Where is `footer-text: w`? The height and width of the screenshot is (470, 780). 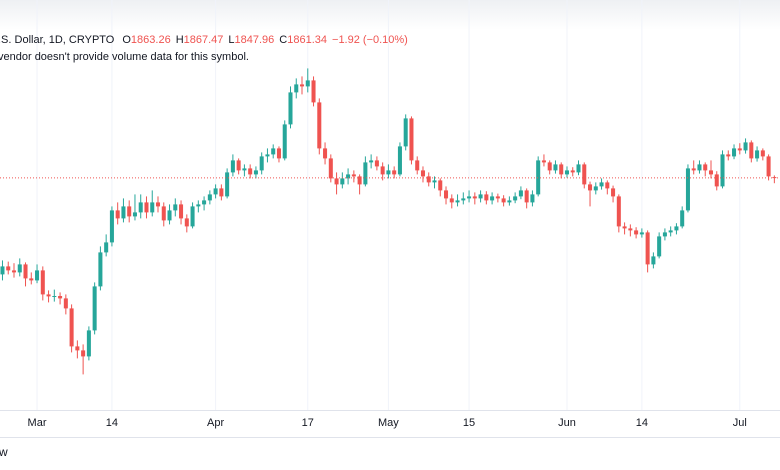
footer-text: w is located at coordinates (4, 452).